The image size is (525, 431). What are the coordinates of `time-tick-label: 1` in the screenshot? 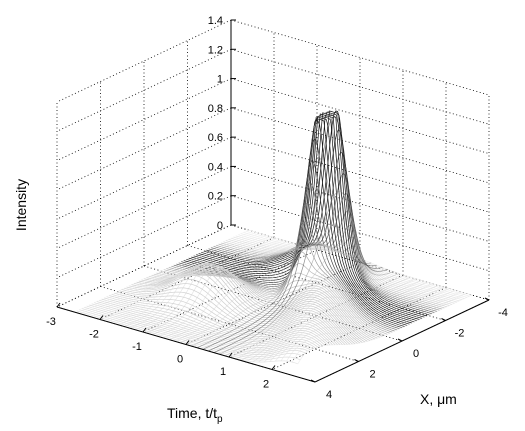 It's located at (223, 372).